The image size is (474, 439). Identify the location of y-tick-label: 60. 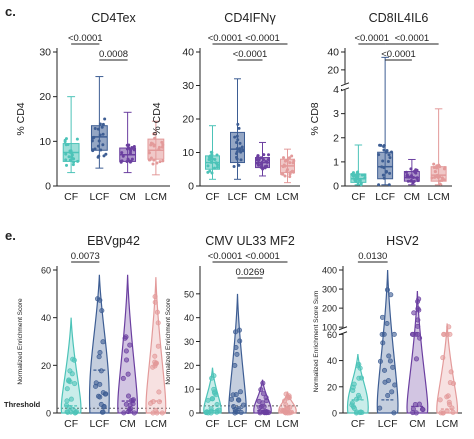
(46, 271).